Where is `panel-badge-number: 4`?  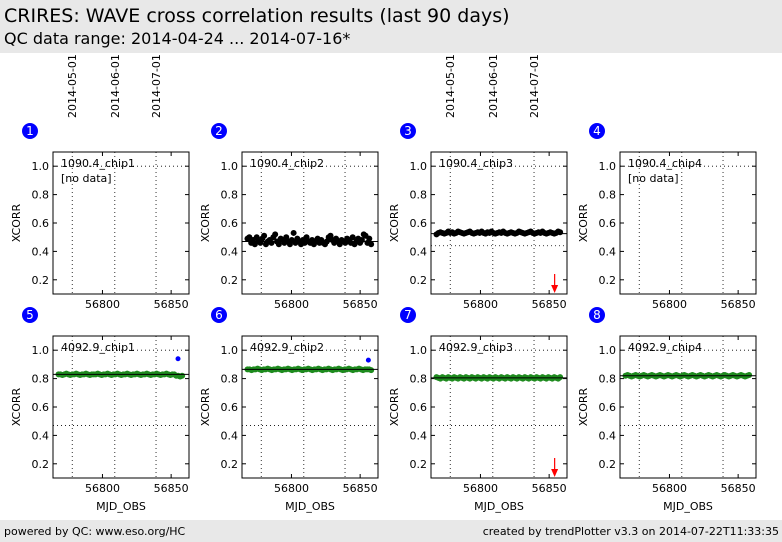
panel-badge-number: 4 is located at coordinates (597, 131).